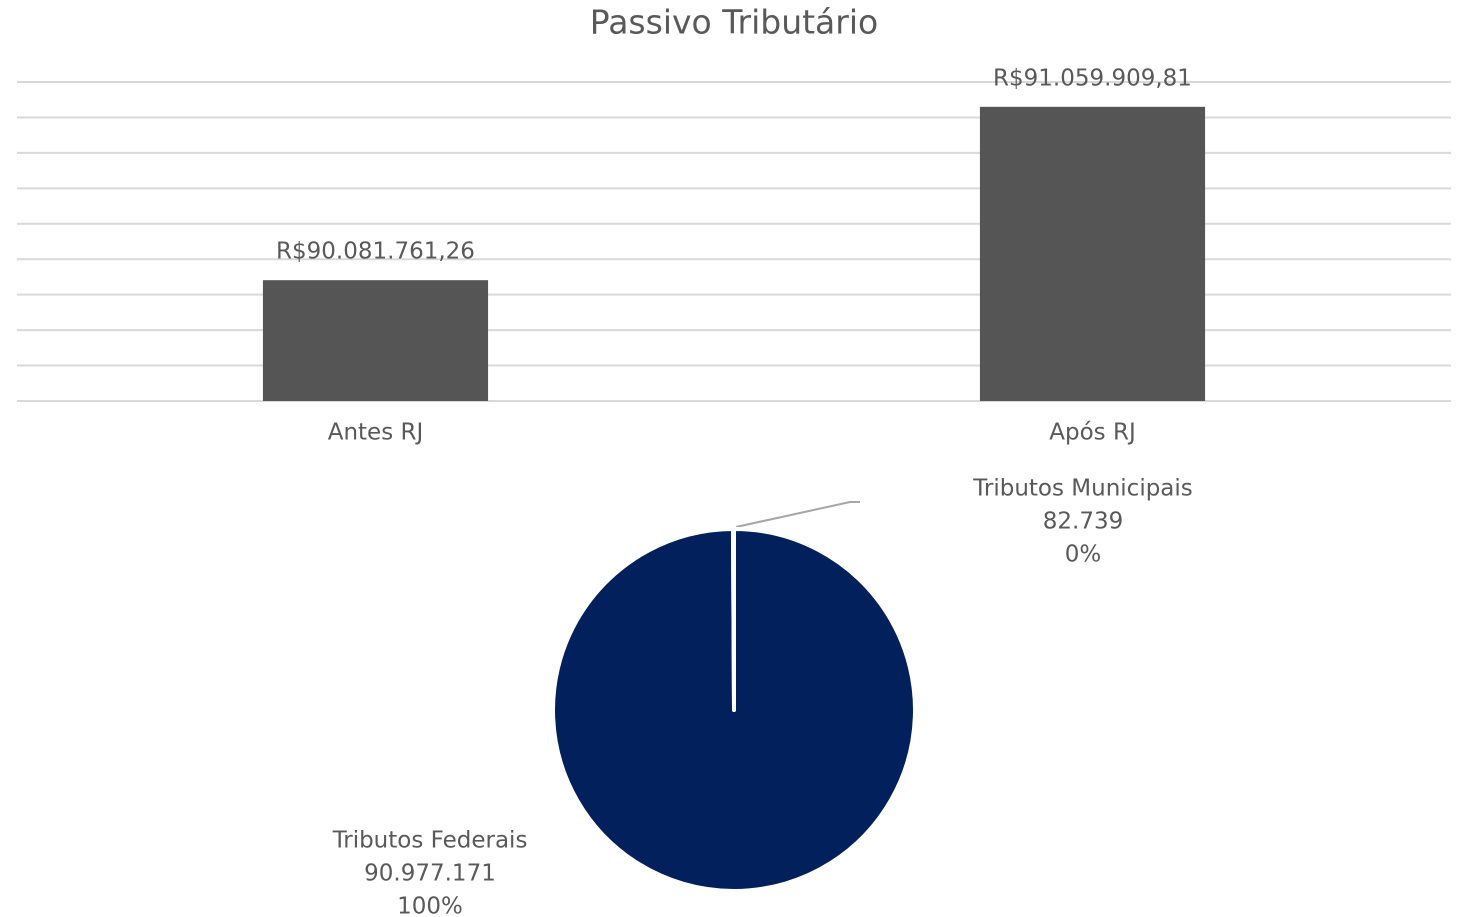 The width and height of the screenshot is (1461, 917). I want to click on pie-slice, so click(733, 619).